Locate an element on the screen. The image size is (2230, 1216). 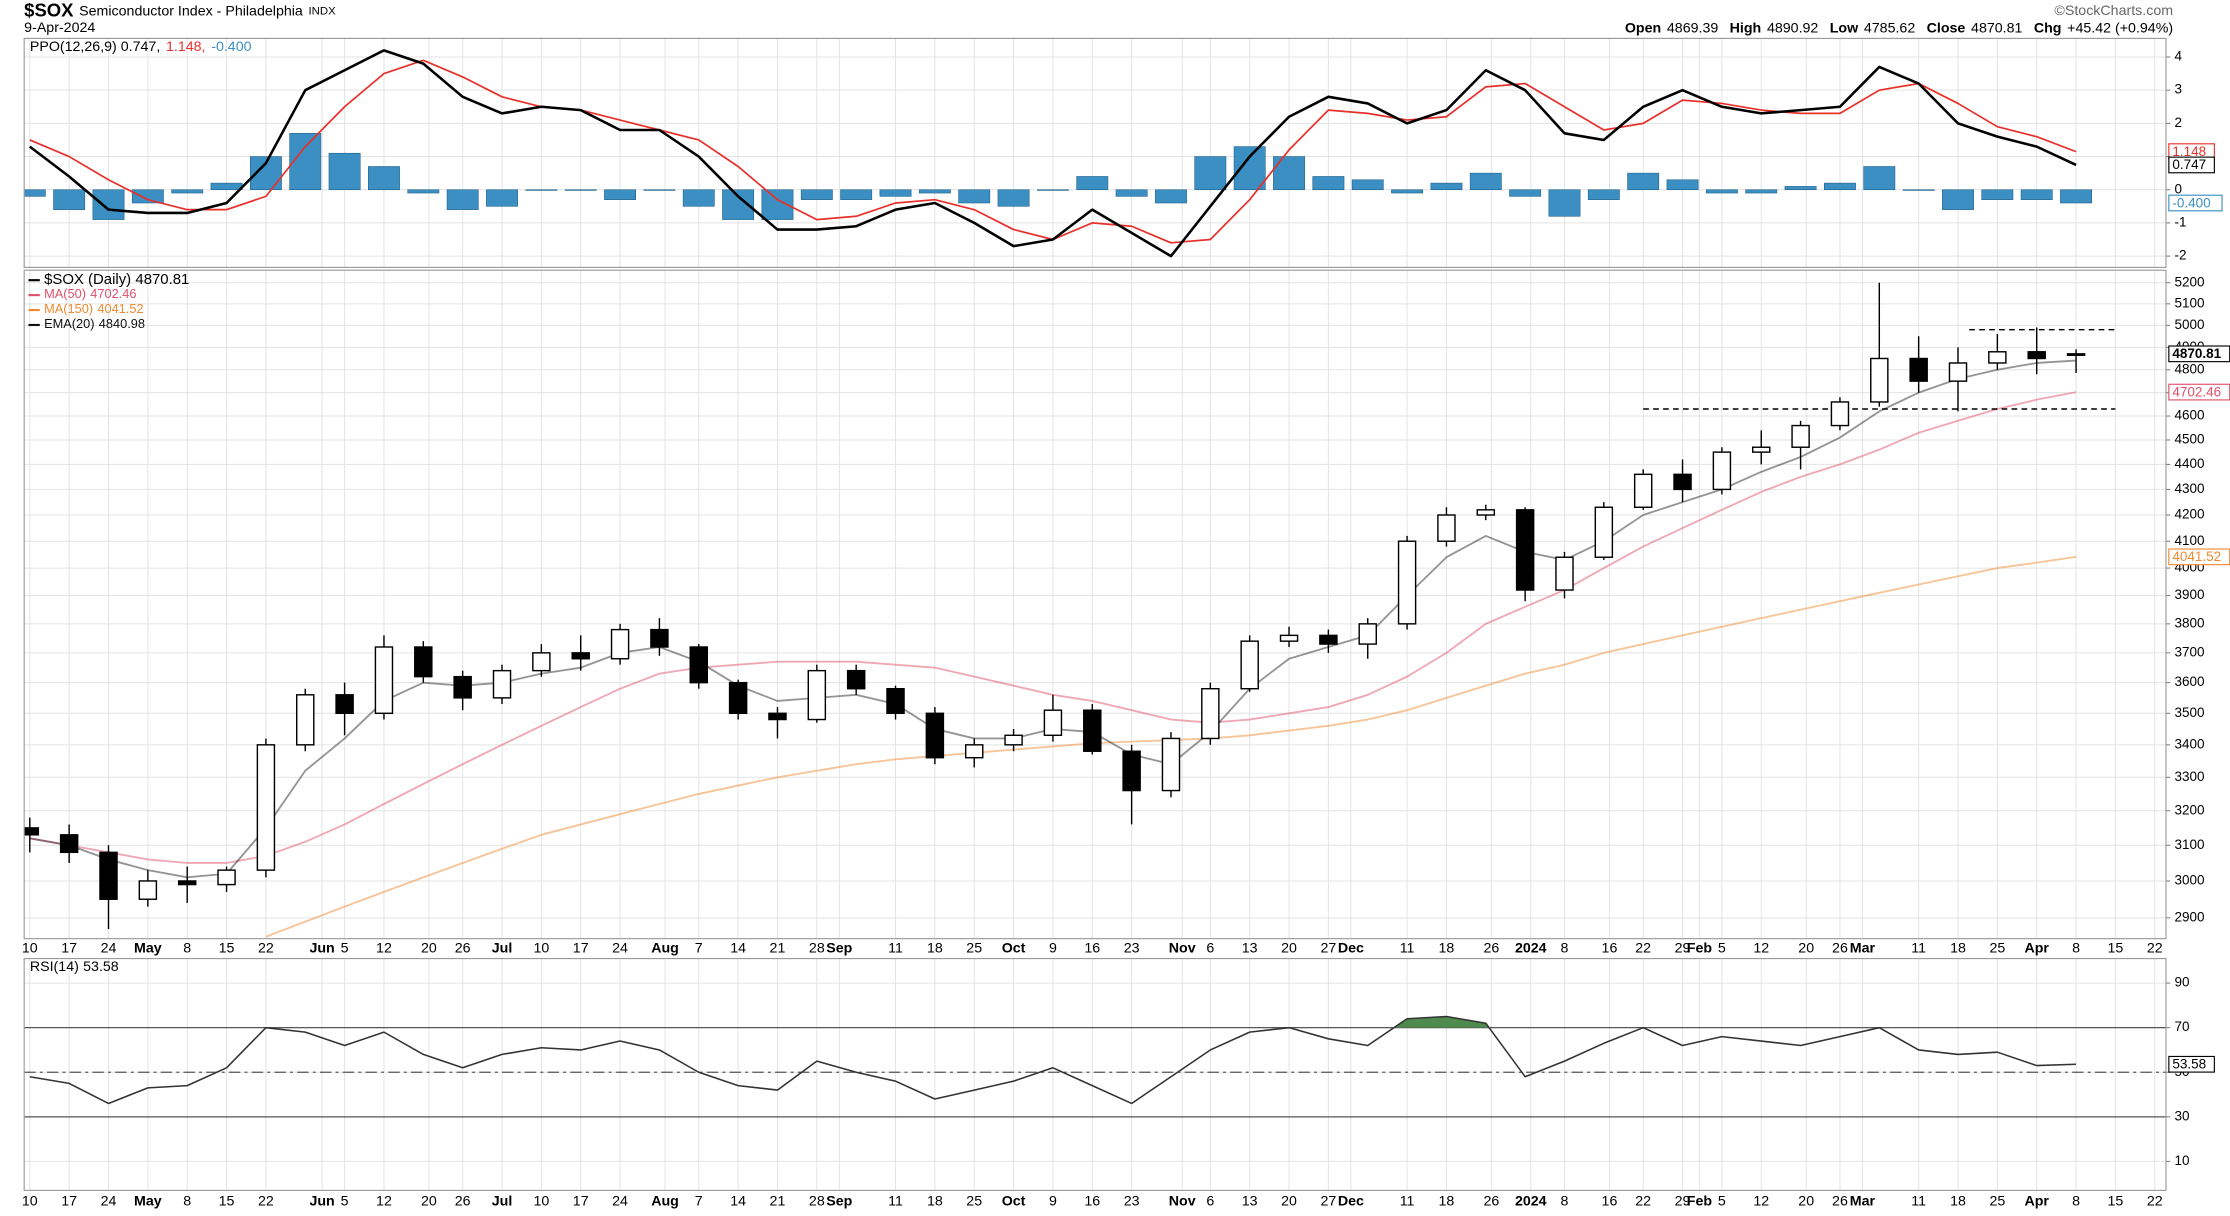
exchange: INDX is located at coordinates (323, 11).